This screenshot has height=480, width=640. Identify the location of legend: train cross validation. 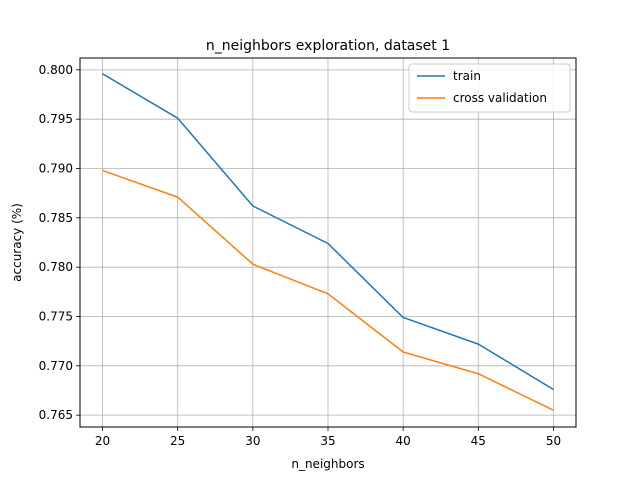
(489, 88).